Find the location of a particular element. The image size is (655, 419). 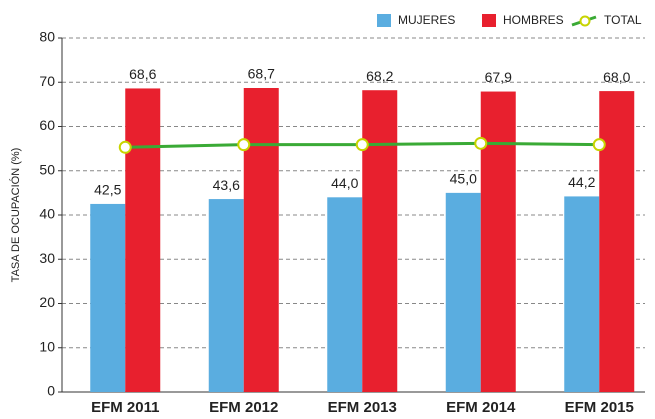

value-label: 45,0 is located at coordinates (463, 179).